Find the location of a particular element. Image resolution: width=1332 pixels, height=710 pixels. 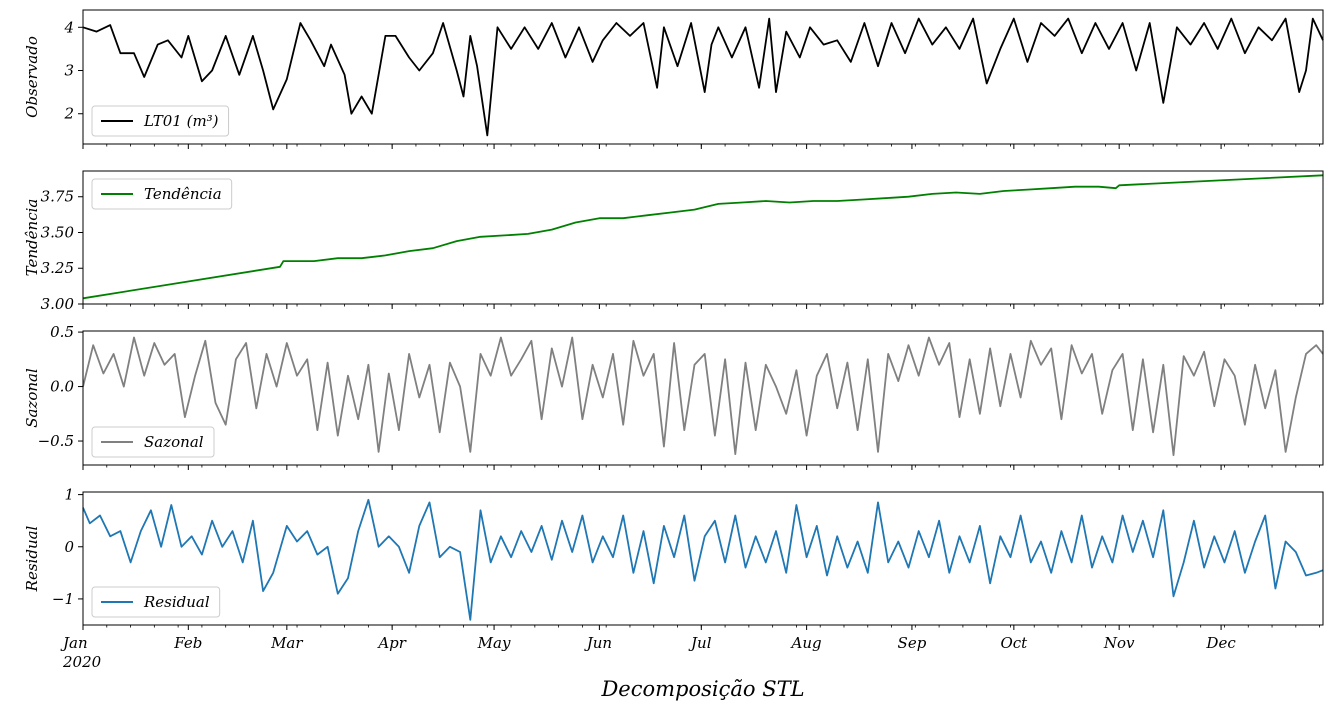

x-tick-label: Jun is located at coordinates (598, 643).